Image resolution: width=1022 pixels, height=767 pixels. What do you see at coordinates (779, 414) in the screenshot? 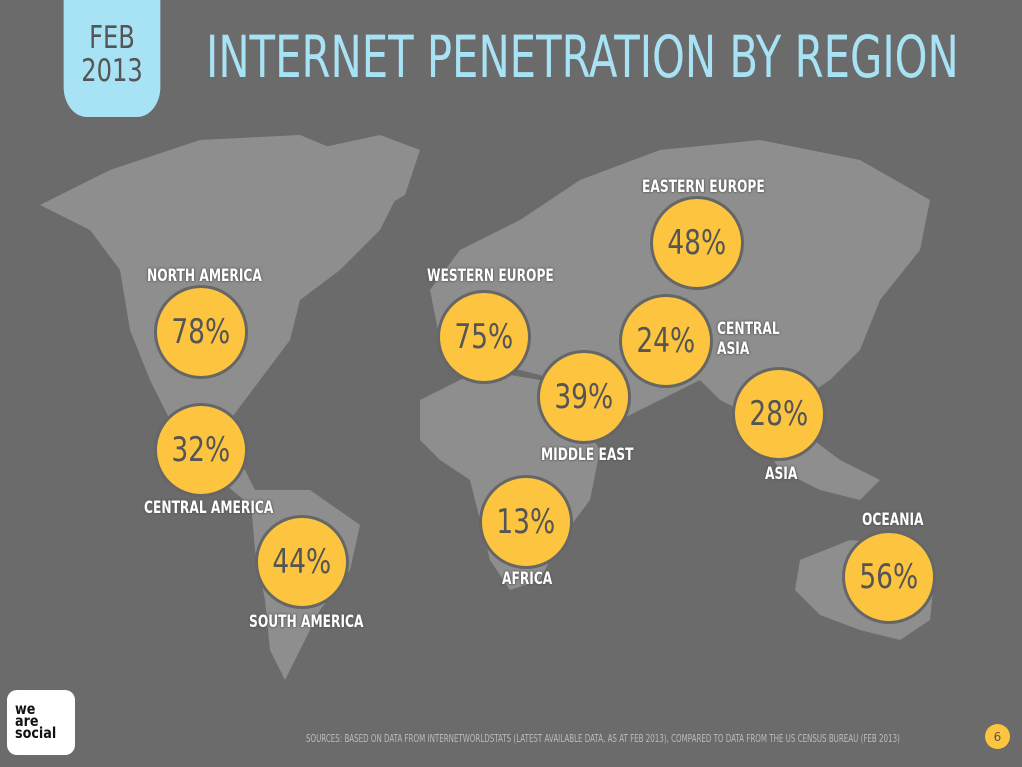
I see `bubble-asia: 28%` at bounding box center [779, 414].